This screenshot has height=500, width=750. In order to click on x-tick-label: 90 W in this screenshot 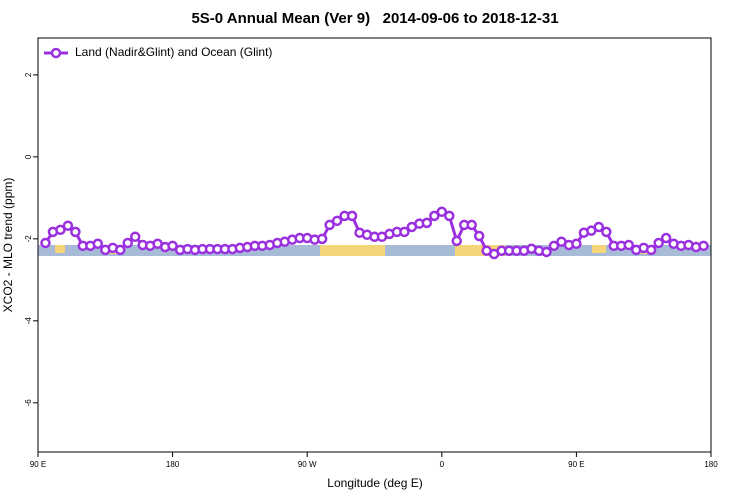, I will do `click(307, 464)`.